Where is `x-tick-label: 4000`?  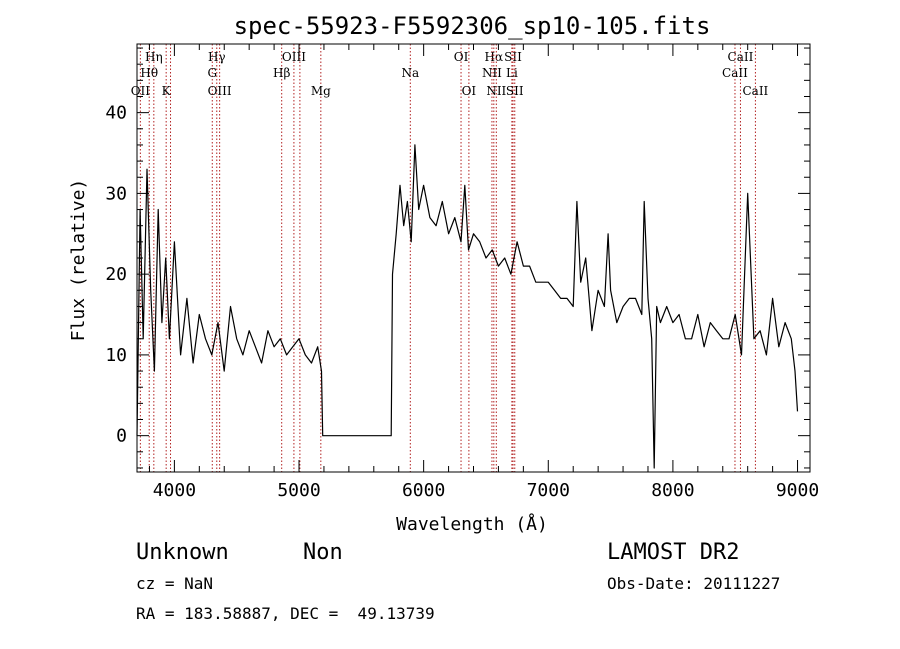
x-tick-label: 4000 is located at coordinates (174, 490).